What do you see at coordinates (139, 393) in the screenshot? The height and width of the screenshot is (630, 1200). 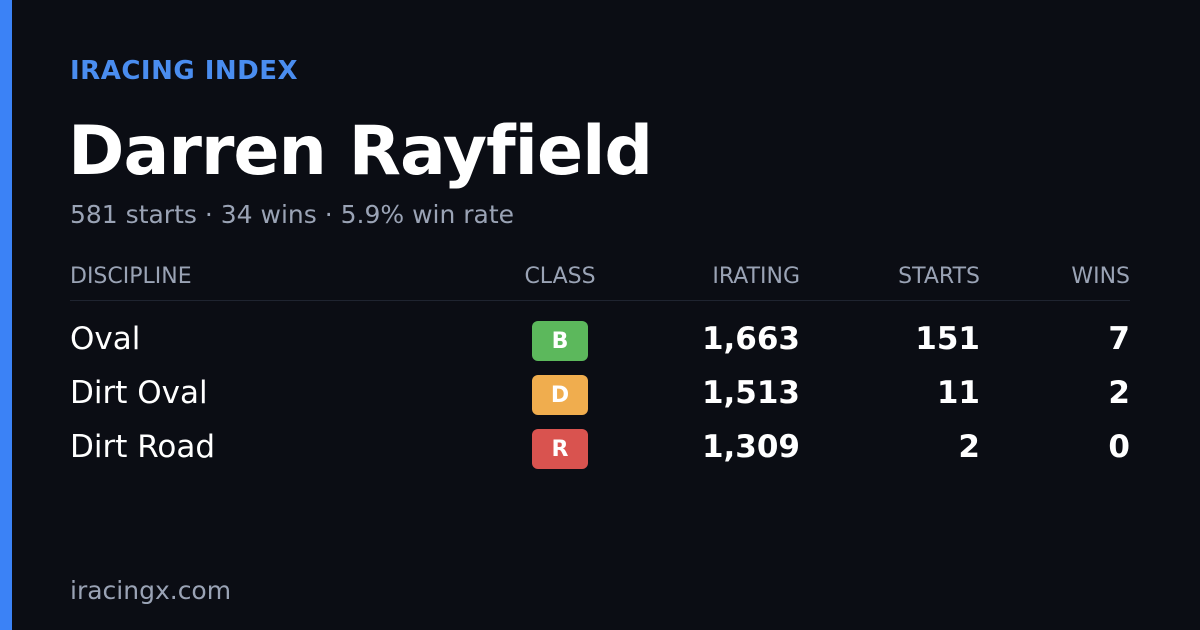 I see `discipline-cell: Dirt Oval` at bounding box center [139, 393].